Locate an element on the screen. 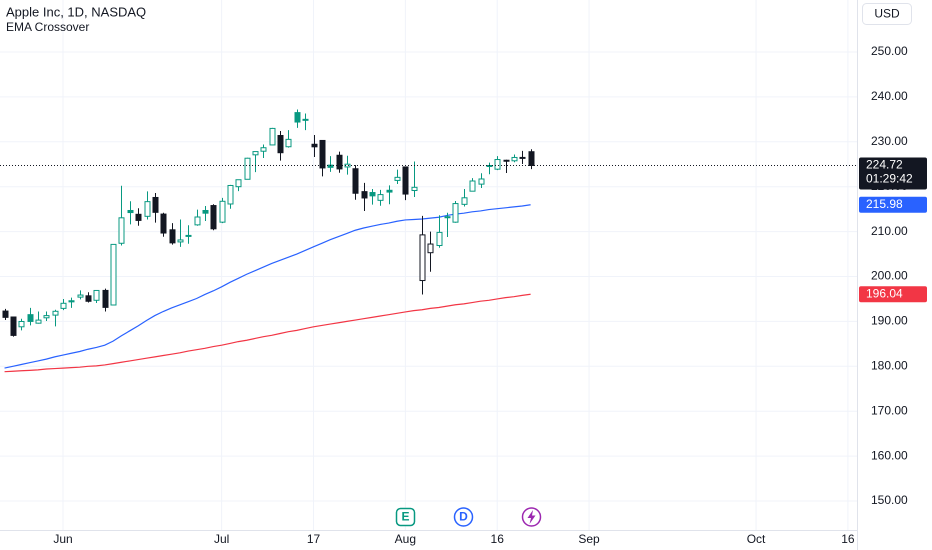 This screenshot has height=550, width=932. dividend-event: D is located at coordinates (463, 517).